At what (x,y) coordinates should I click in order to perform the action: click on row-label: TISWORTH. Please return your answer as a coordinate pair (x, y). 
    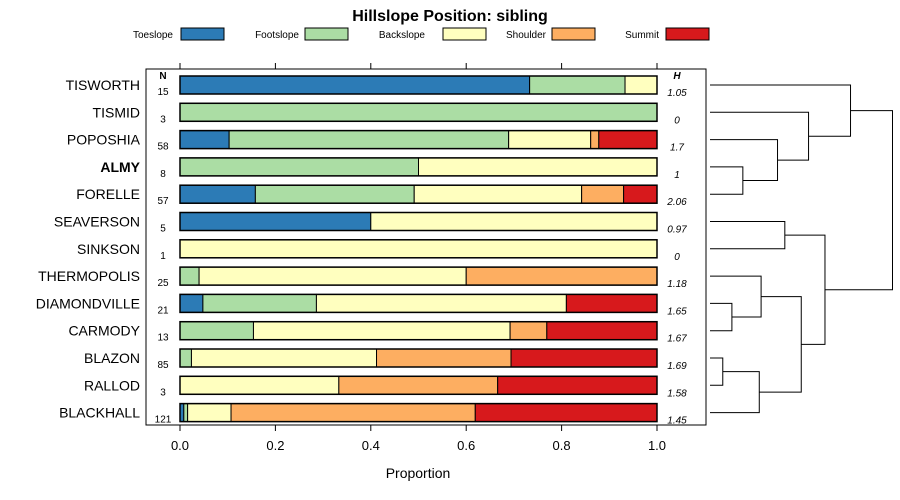
    Looking at the image, I should click on (103, 85).